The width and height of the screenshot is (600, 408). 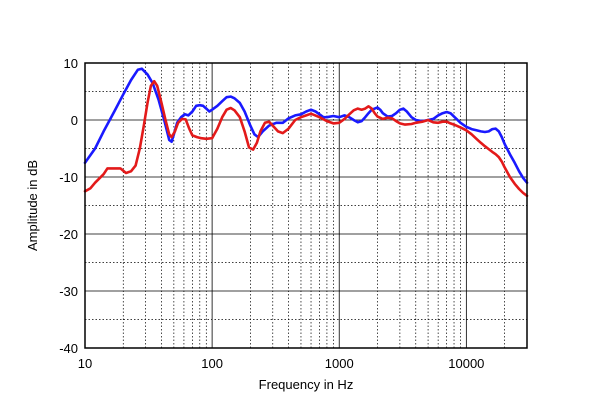 I want to click on x-axis-title: Frequency in Hz, so click(x=306, y=384).